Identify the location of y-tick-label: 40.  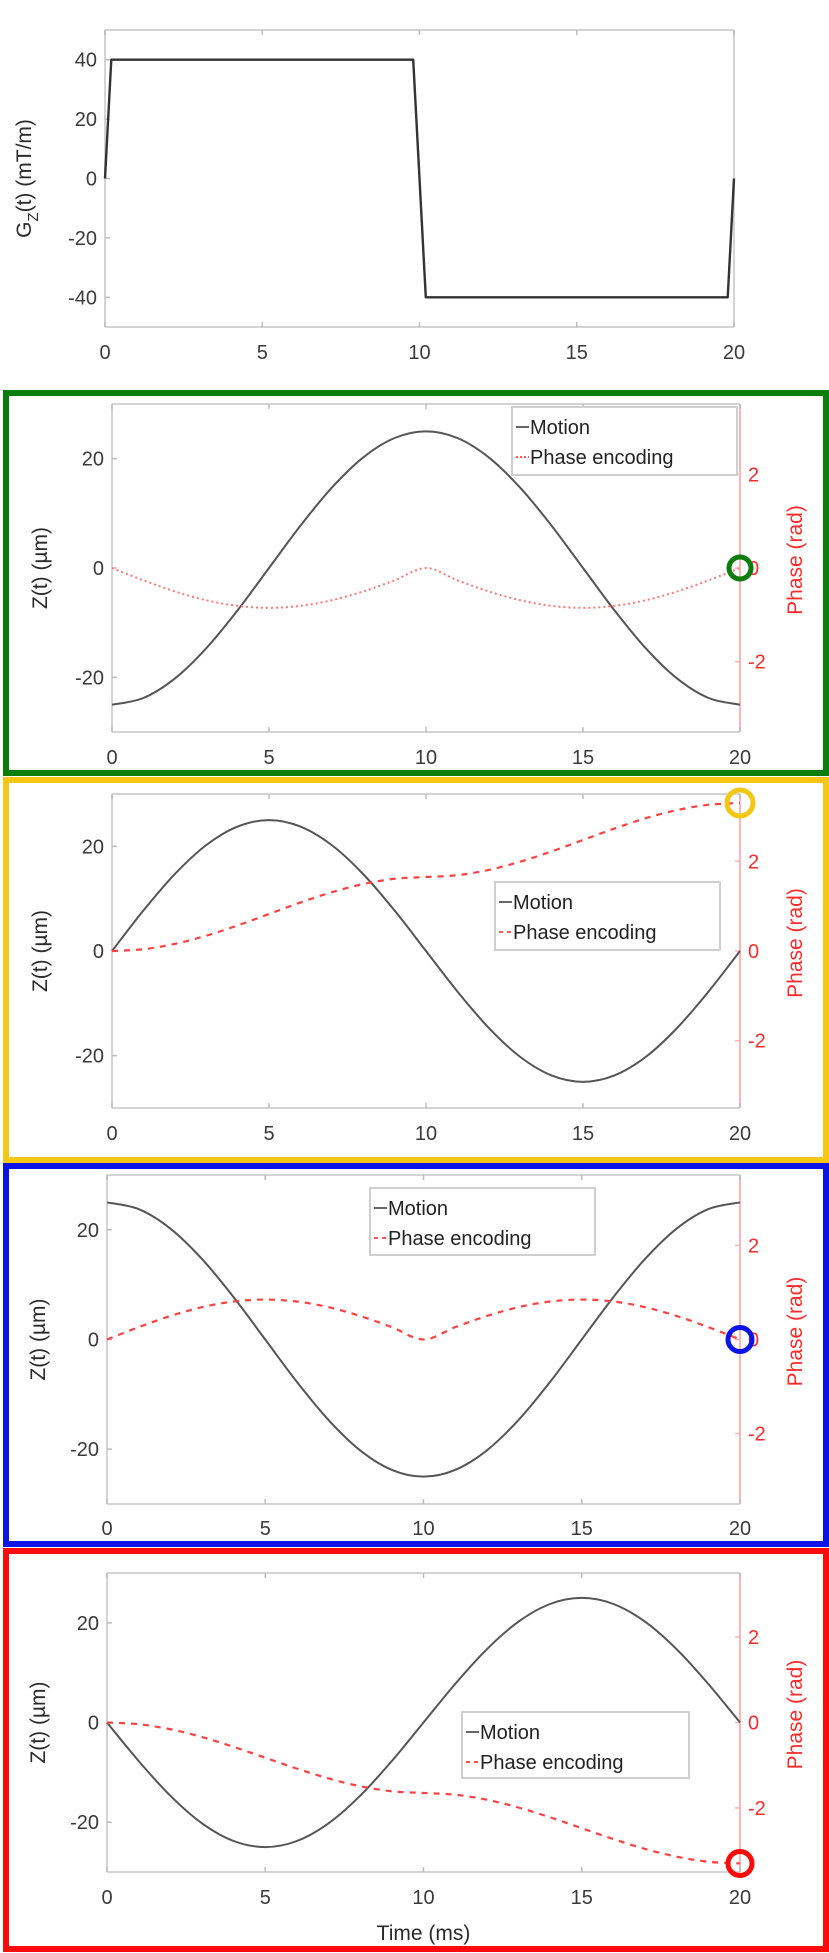
(86, 61).